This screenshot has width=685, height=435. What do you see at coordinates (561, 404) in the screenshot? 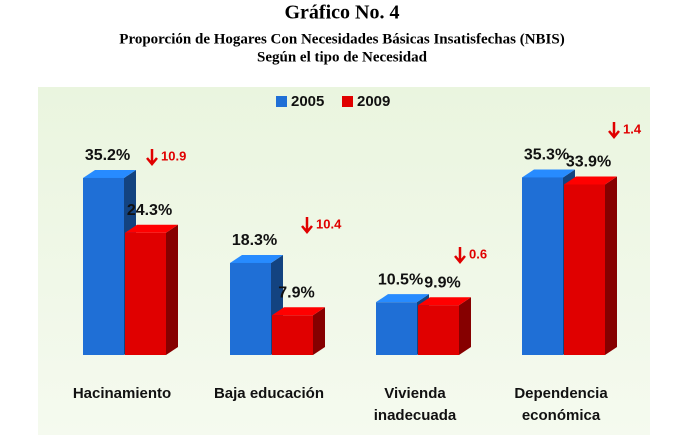
I see `x-tick-label: Dependencia económica` at bounding box center [561, 404].